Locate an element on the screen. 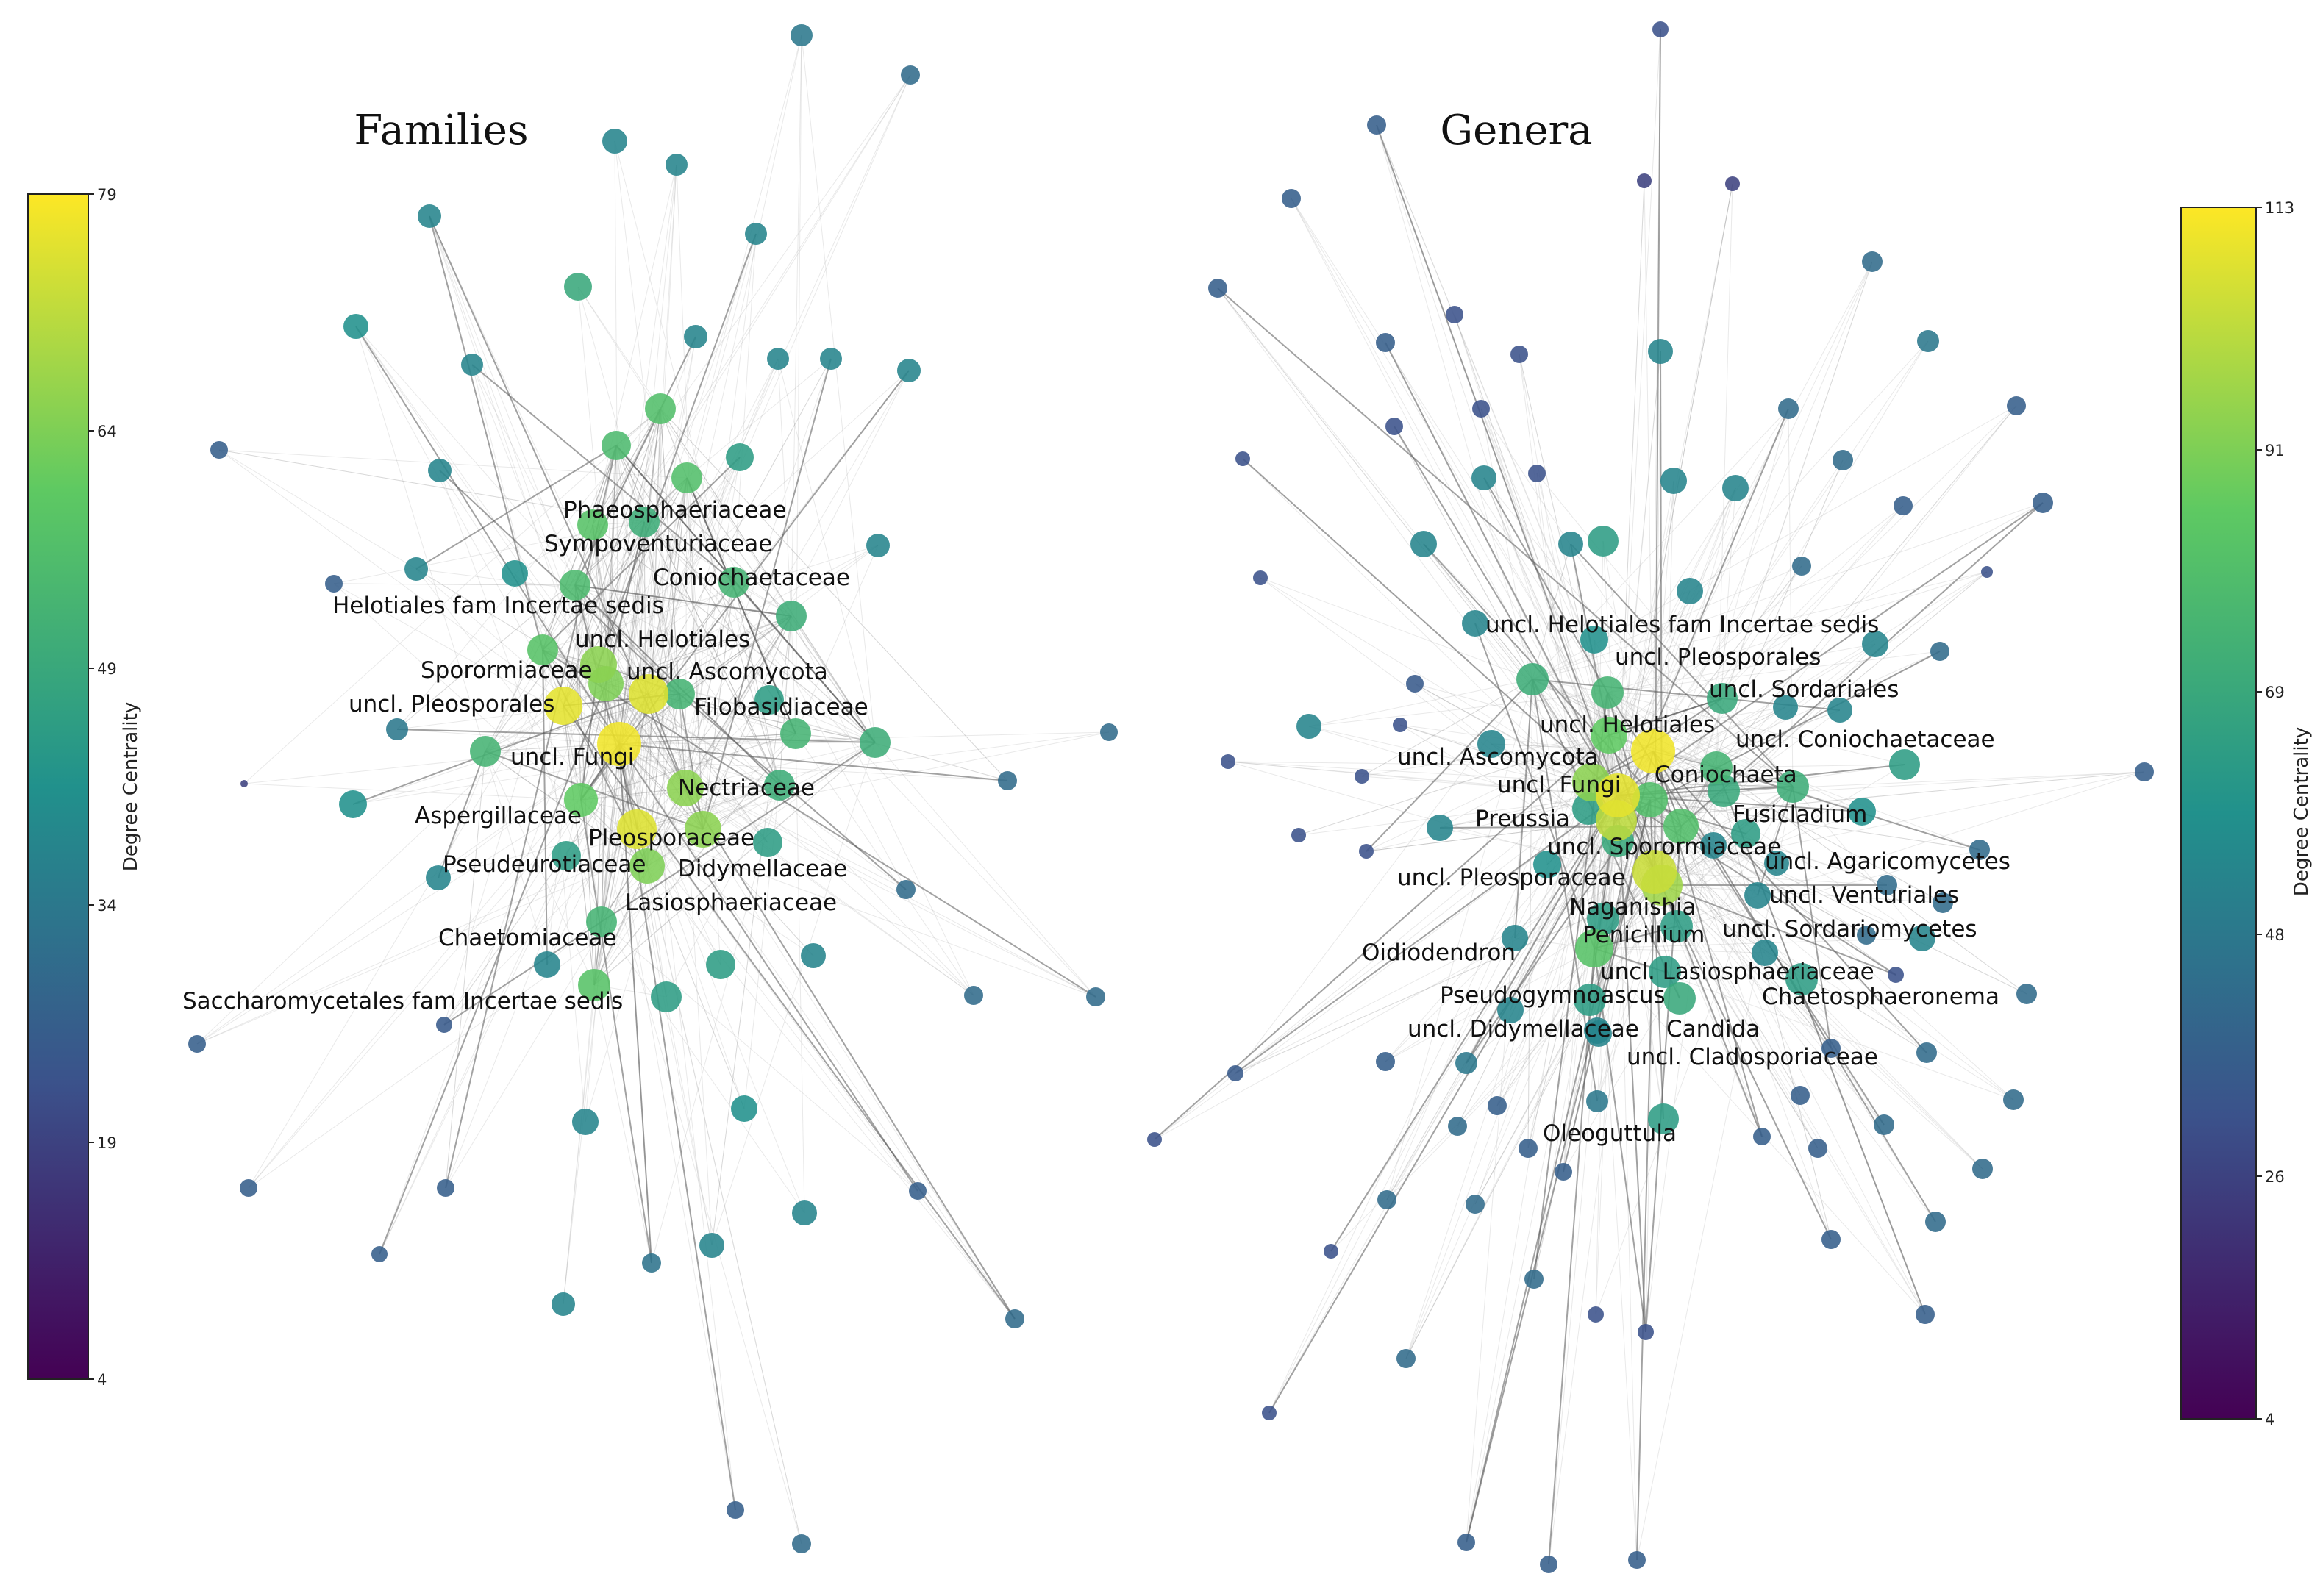  node-label: Helotiales fam Incertae sedis is located at coordinates (498, 606).